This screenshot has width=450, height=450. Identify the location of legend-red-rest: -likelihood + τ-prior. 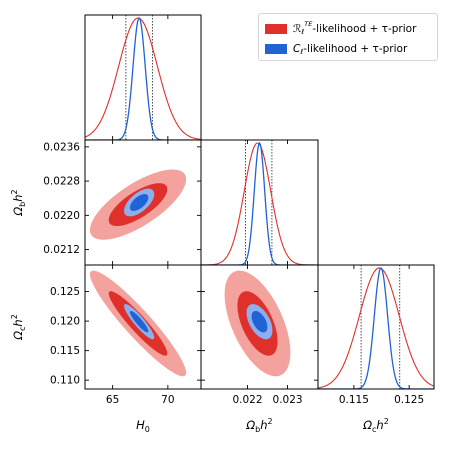
(364, 29).